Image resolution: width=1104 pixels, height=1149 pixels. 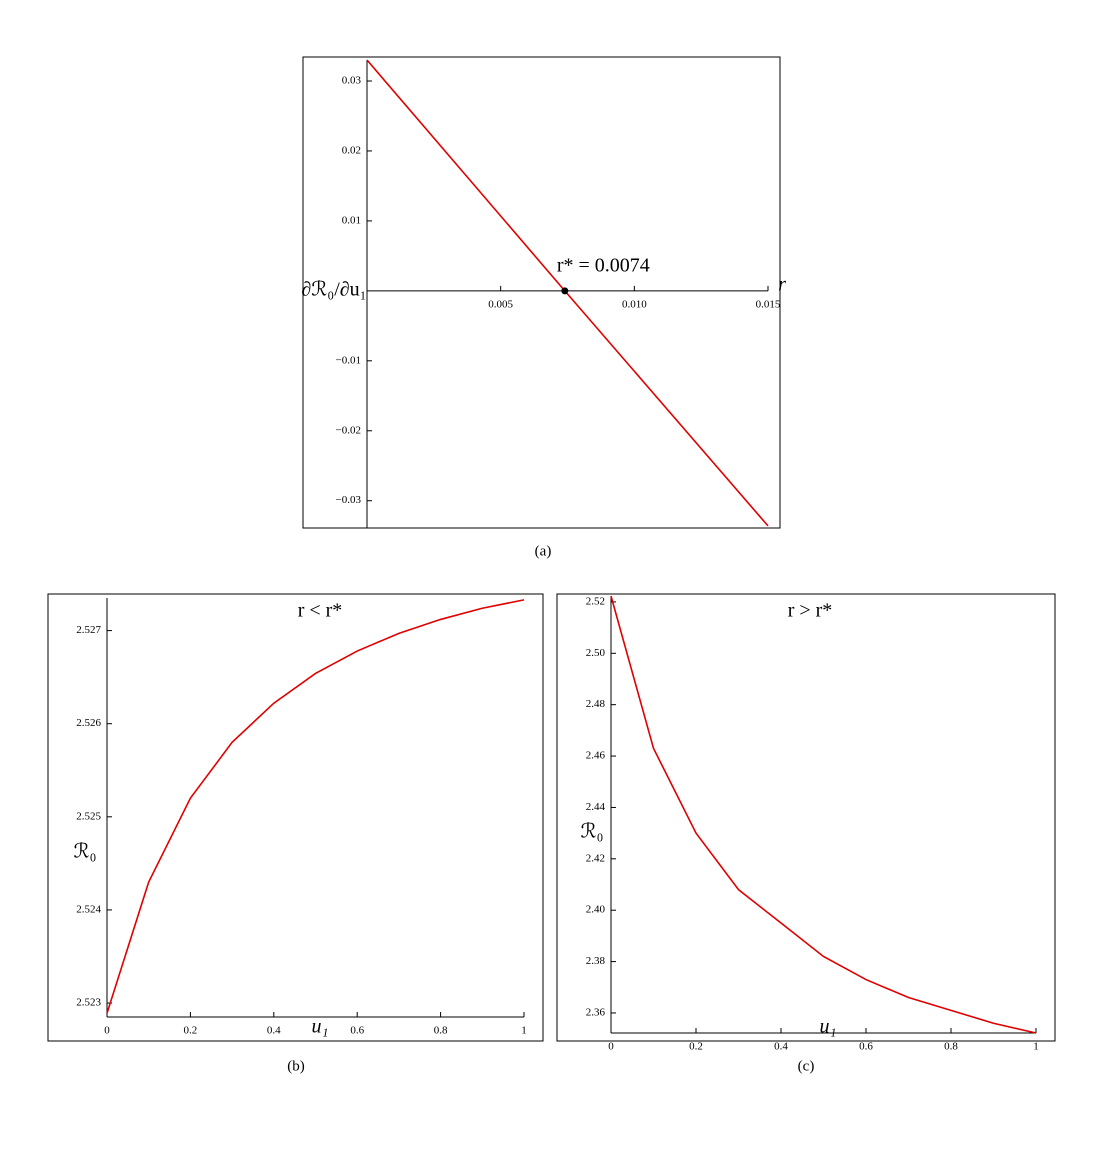 I want to click on y-tick-label: 2.524, so click(x=88, y=909).